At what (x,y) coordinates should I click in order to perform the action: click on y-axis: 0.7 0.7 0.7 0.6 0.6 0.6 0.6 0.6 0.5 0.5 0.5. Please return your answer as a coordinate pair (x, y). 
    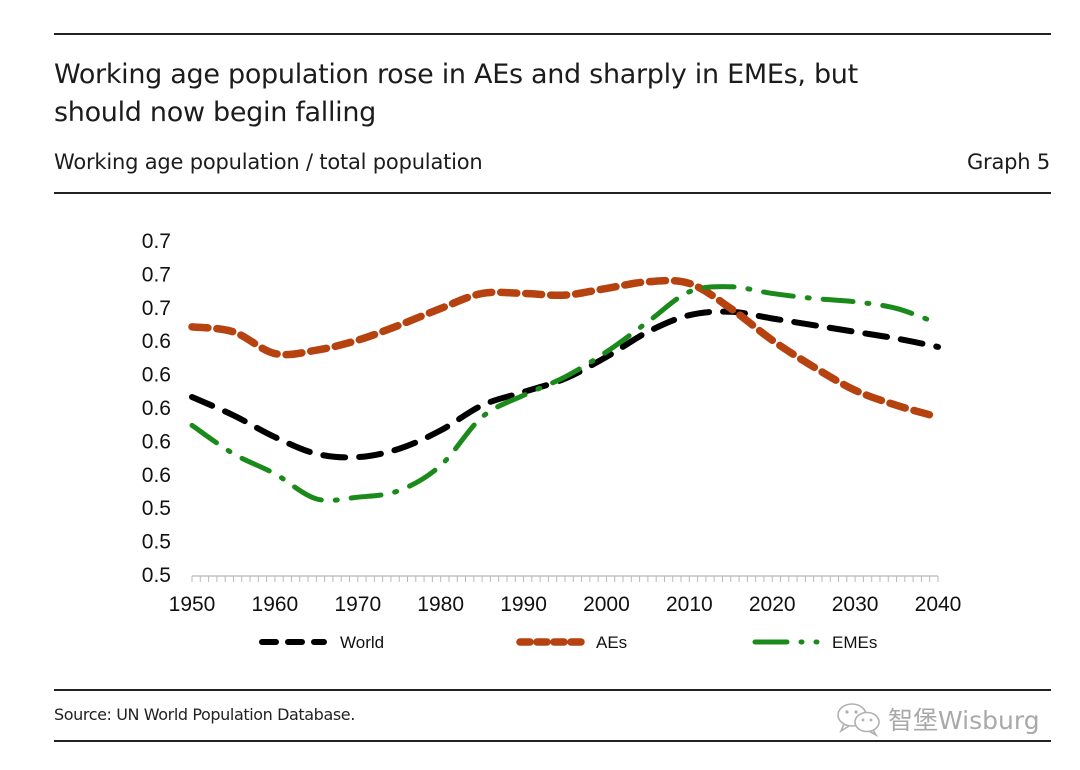
    Looking at the image, I should click on (156, 408).